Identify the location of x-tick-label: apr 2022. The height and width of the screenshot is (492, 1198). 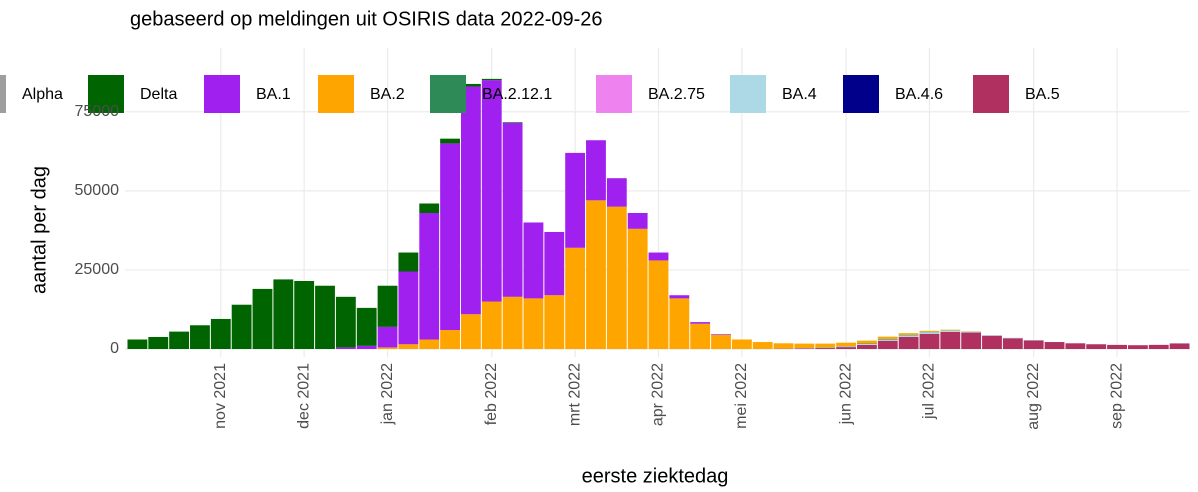
(658, 394).